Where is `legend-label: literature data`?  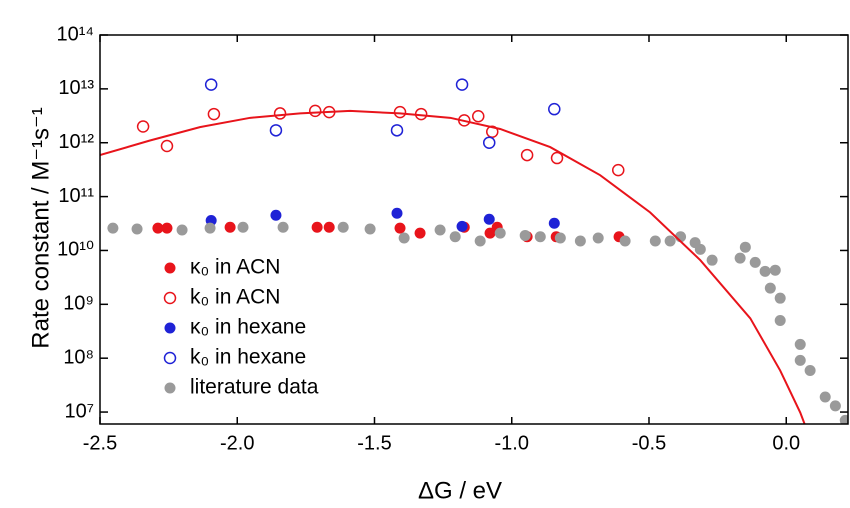
legend-label: literature data is located at coordinates (254, 387).